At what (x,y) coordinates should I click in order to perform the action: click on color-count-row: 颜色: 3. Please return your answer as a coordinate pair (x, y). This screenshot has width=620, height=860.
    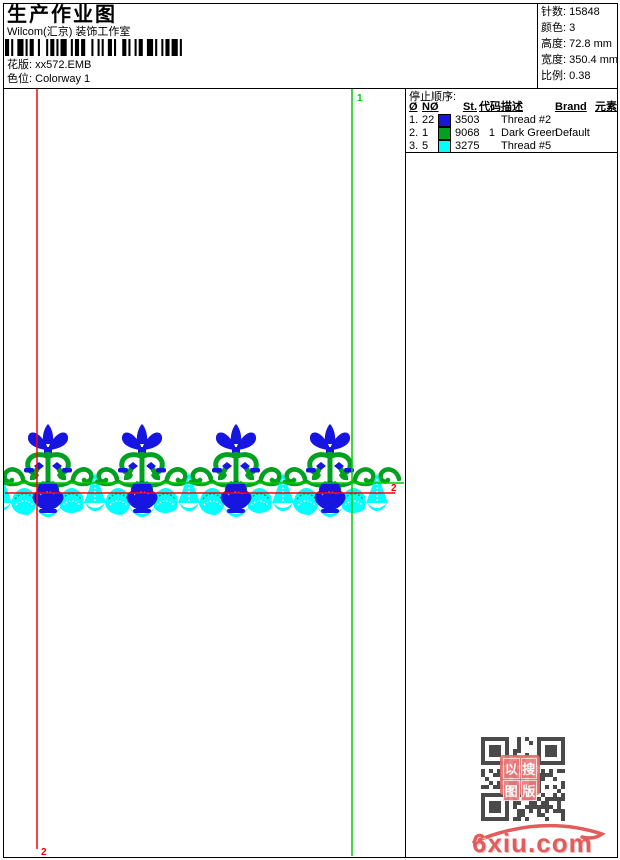
    Looking at the image, I should click on (558, 28).